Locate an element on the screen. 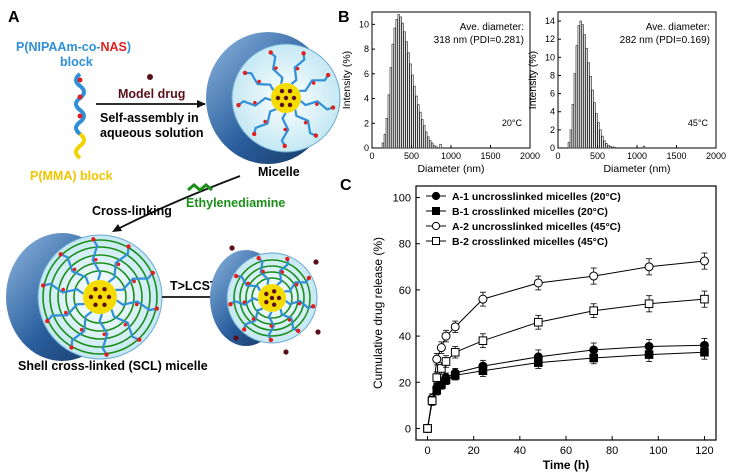 The height and width of the screenshot is (474, 740). micelle-core-drugs is located at coordinates (286, 98).